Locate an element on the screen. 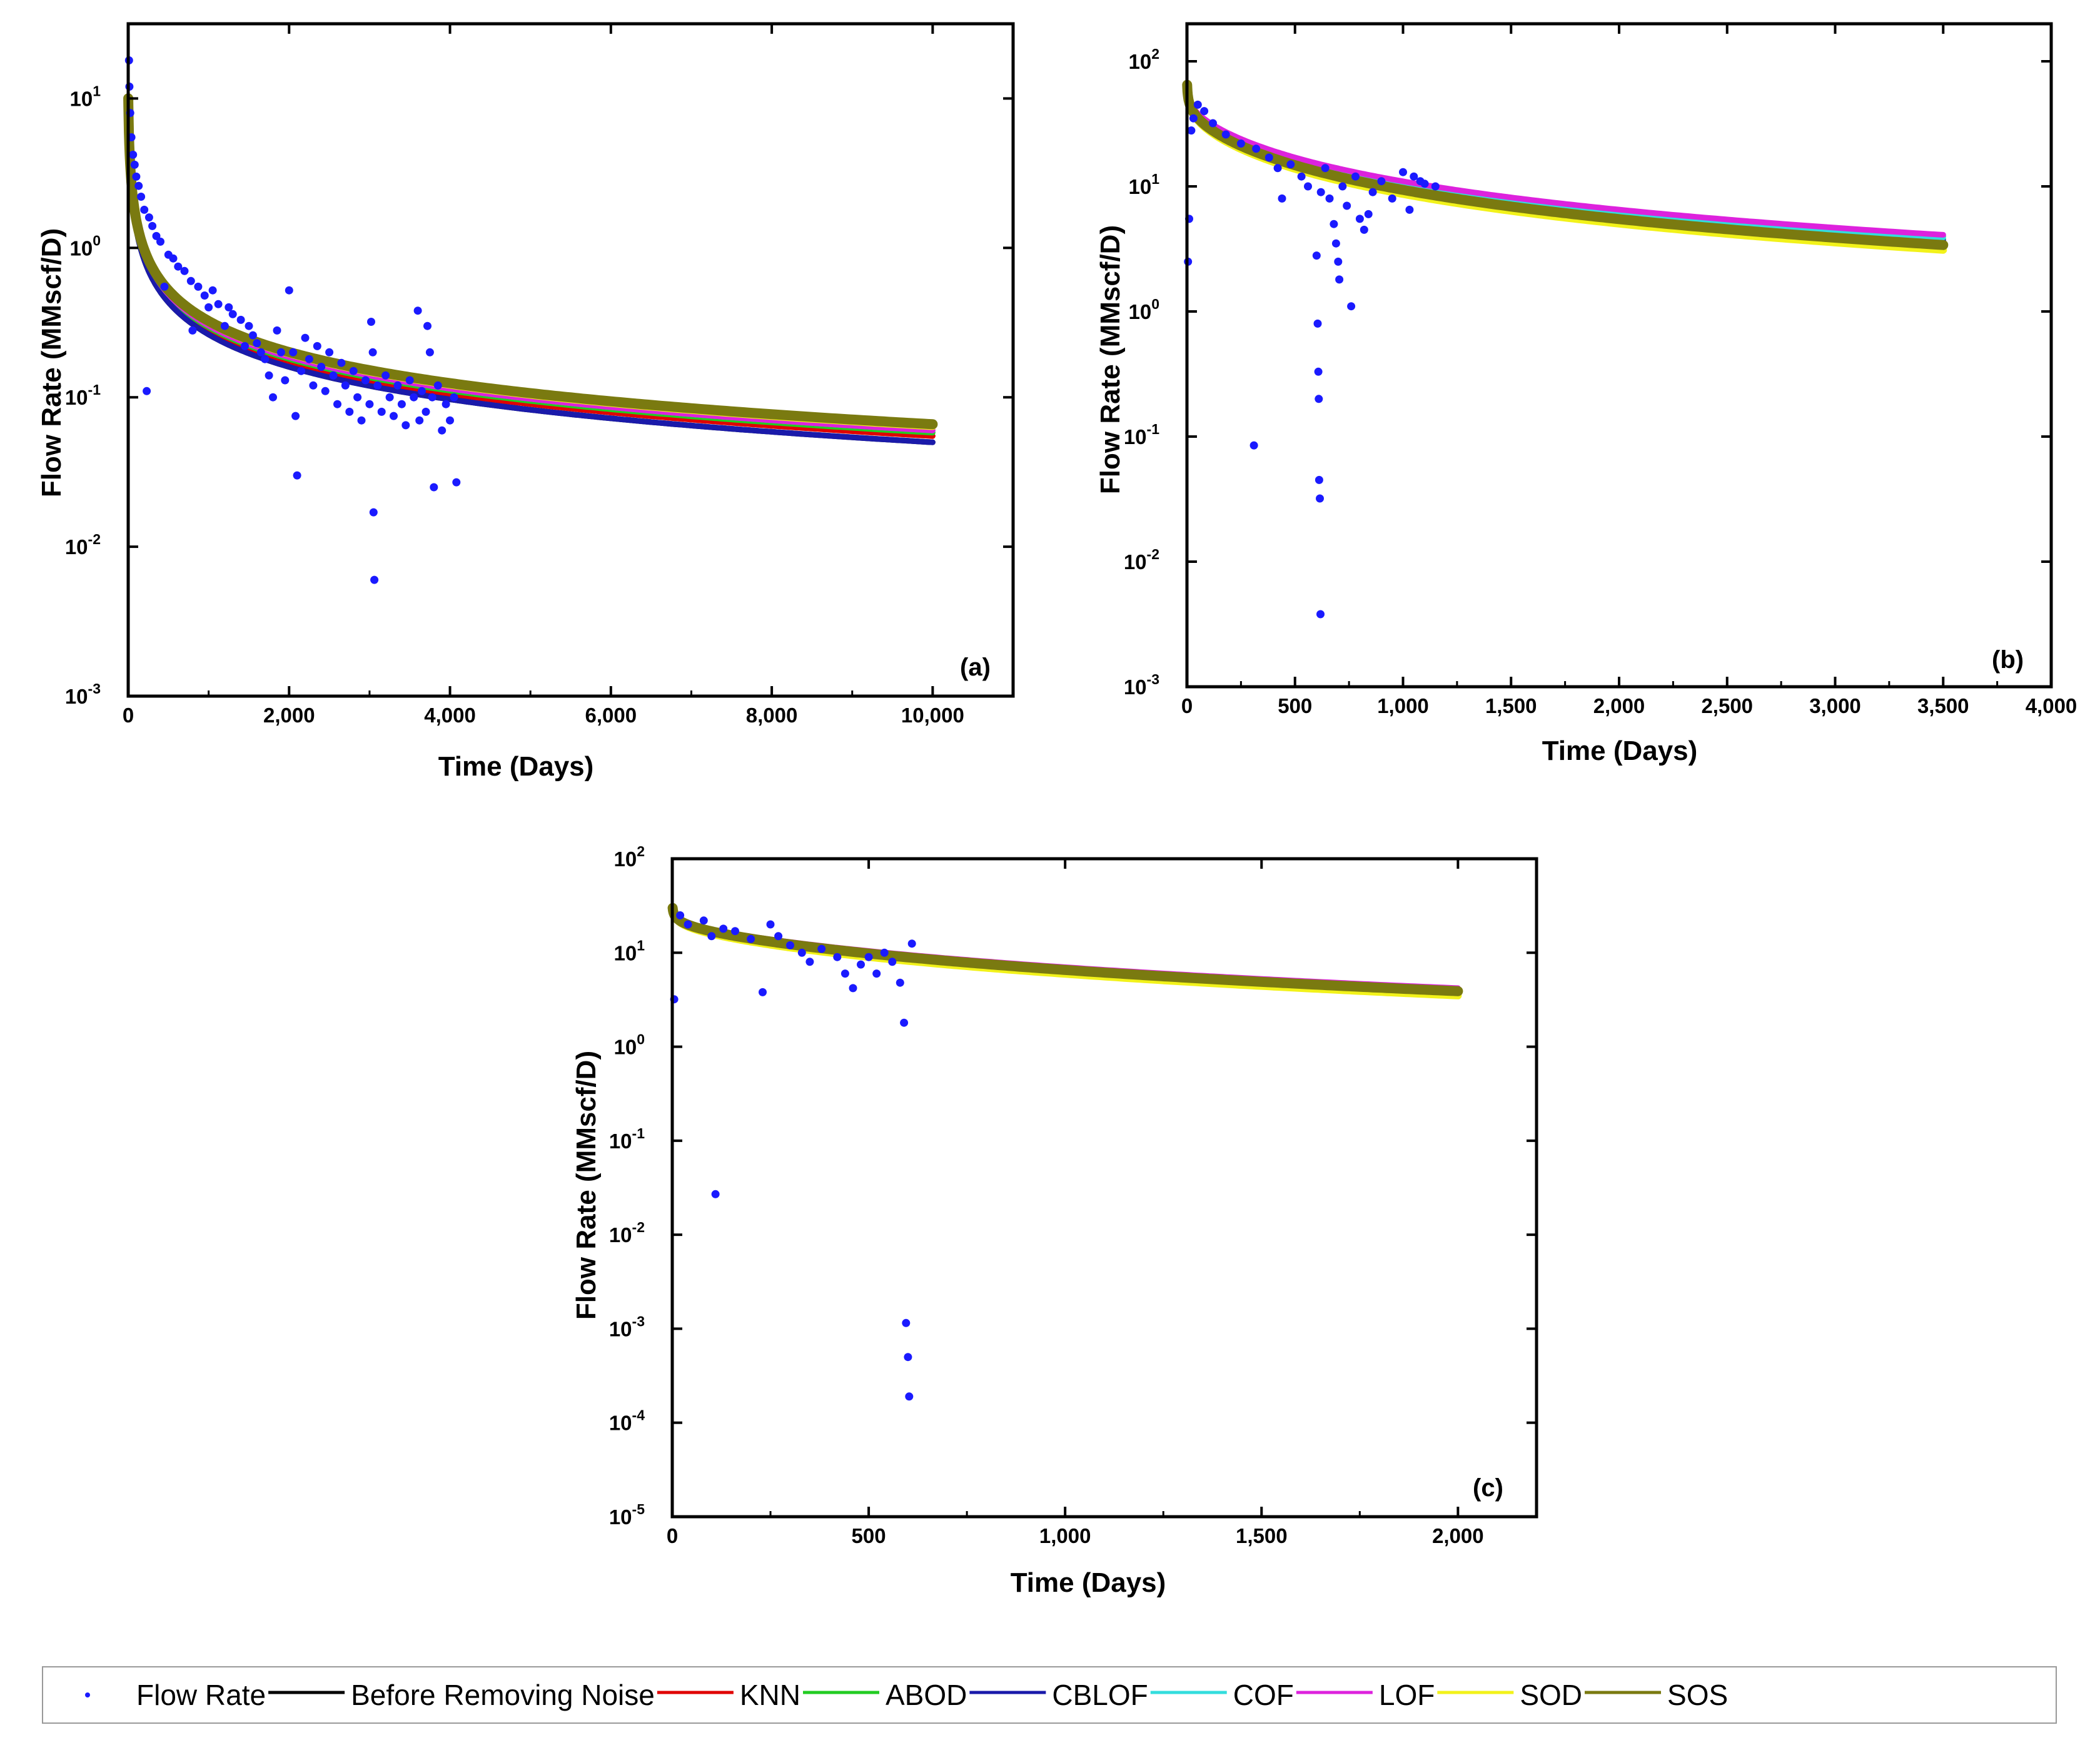 The image size is (2100, 1740). fit-line-sos-c is located at coordinates (1065, 949).